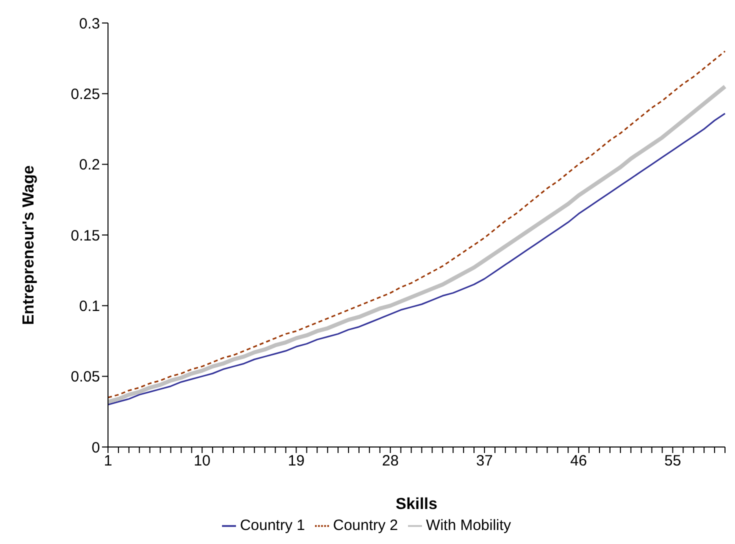 Image resolution: width=735 pixels, height=544 pixels. I want to click on y-tick-label: 0, so click(96, 447).